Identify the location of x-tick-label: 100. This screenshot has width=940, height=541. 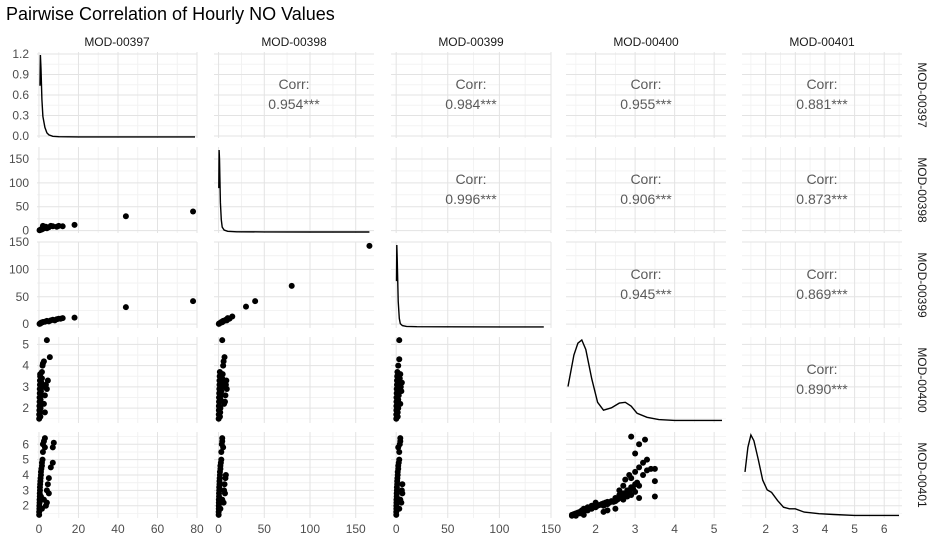
(499, 529).